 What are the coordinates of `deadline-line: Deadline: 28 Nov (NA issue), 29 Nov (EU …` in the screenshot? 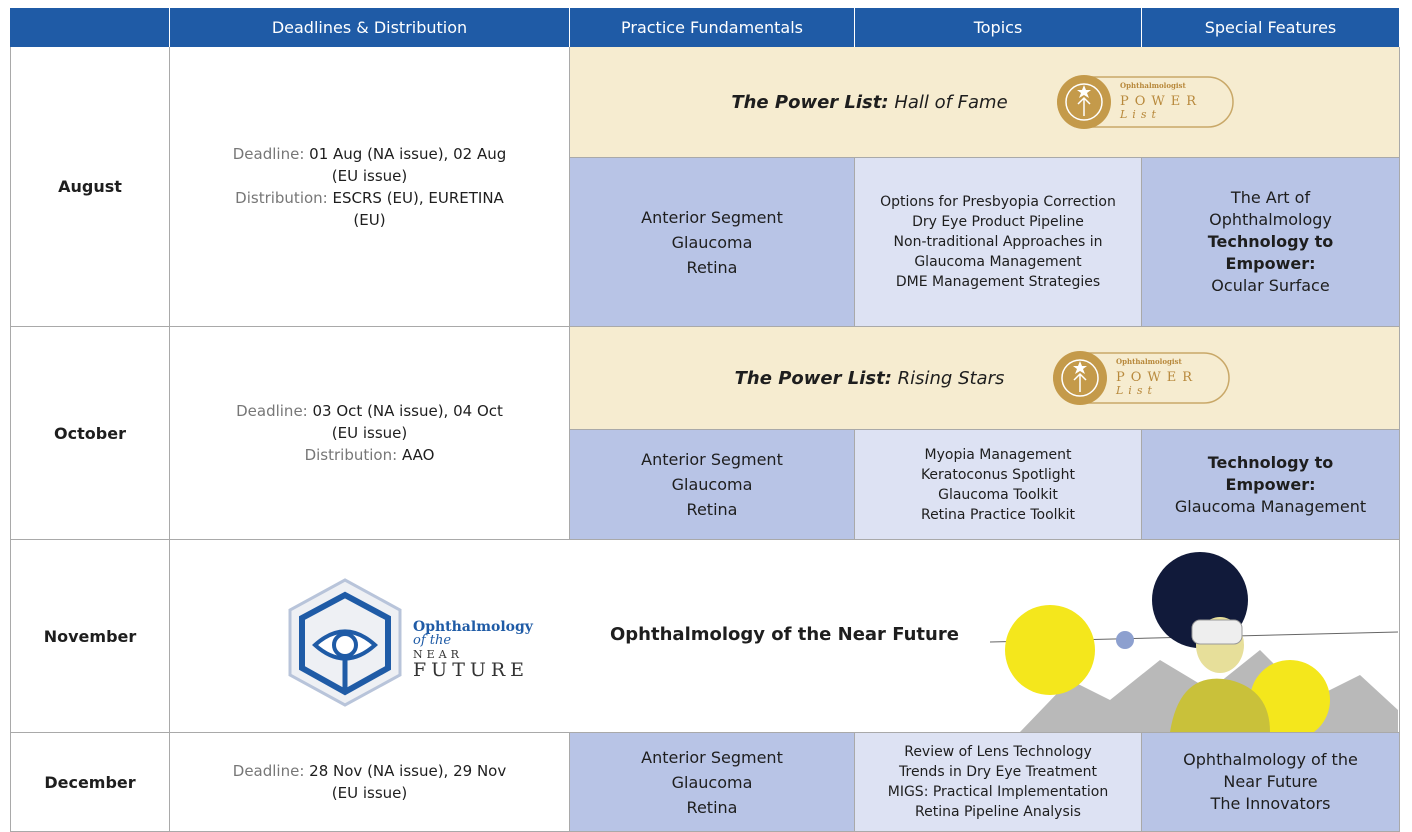 It's located at (369, 782).